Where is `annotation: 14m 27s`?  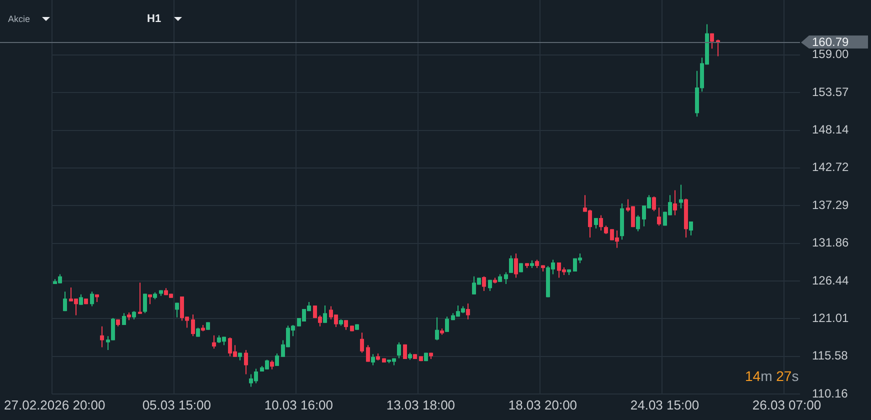
annotation: 14m 27s is located at coordinates (772, 376).